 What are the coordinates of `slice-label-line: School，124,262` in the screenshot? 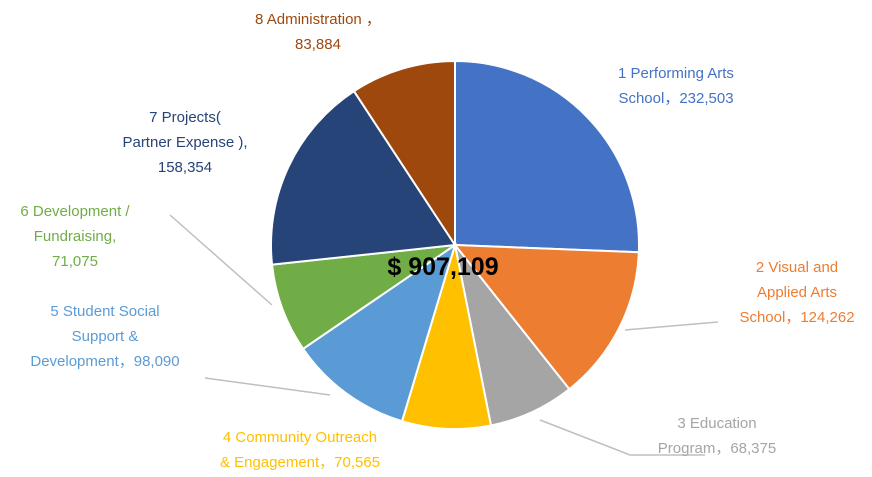 It's located at (796, 317).